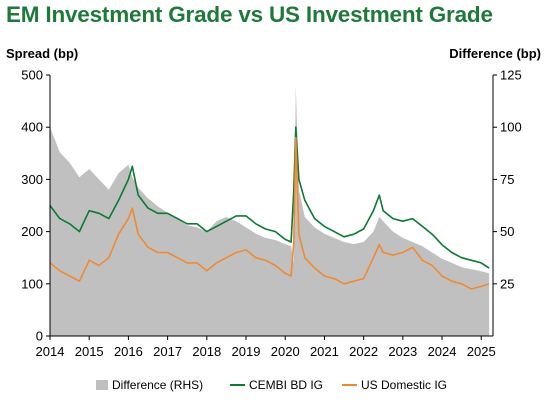 The image size is (549, 415). Describe the element at coordinates (285, 351) in the screenshot. I see `x-tick-label: 2020` at that location.